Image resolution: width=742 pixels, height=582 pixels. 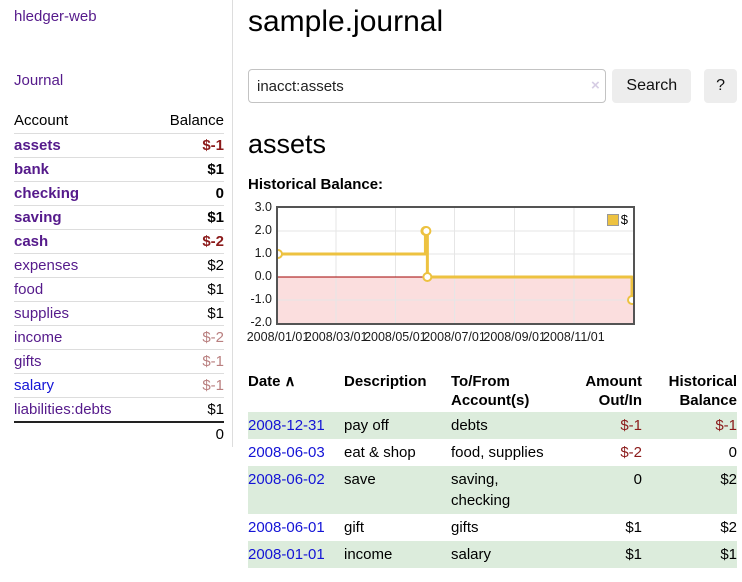 I want to click on account-balance: $2, so click(x=184, y=265).